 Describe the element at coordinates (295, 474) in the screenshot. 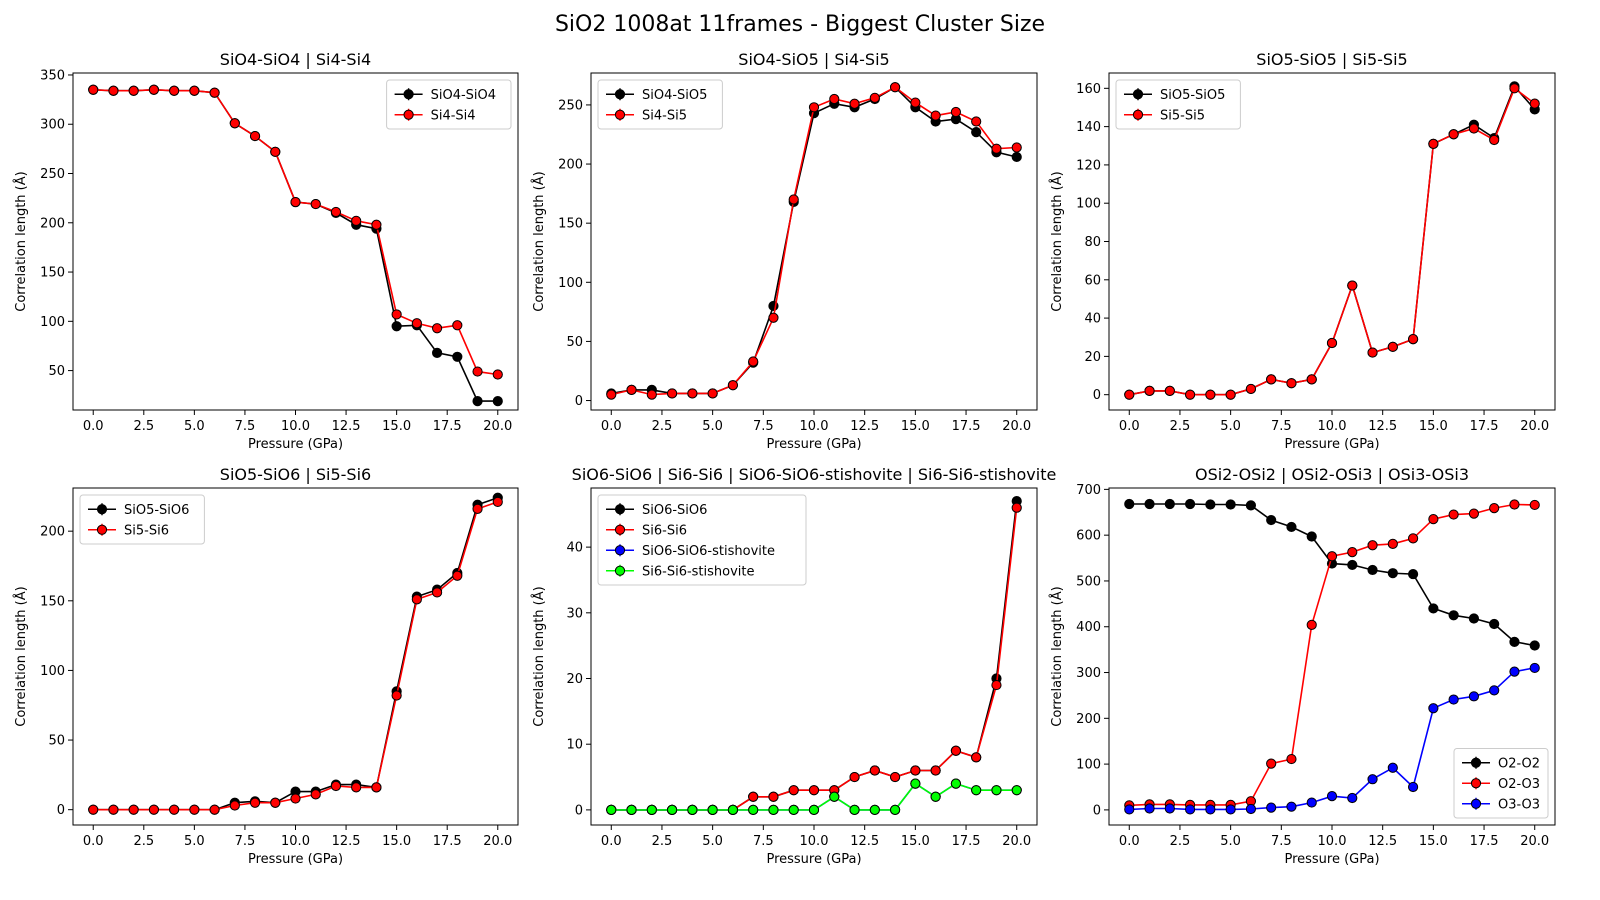

I see `subplot-title: SiO5-SiO6 | Si5-Si6` at that location.